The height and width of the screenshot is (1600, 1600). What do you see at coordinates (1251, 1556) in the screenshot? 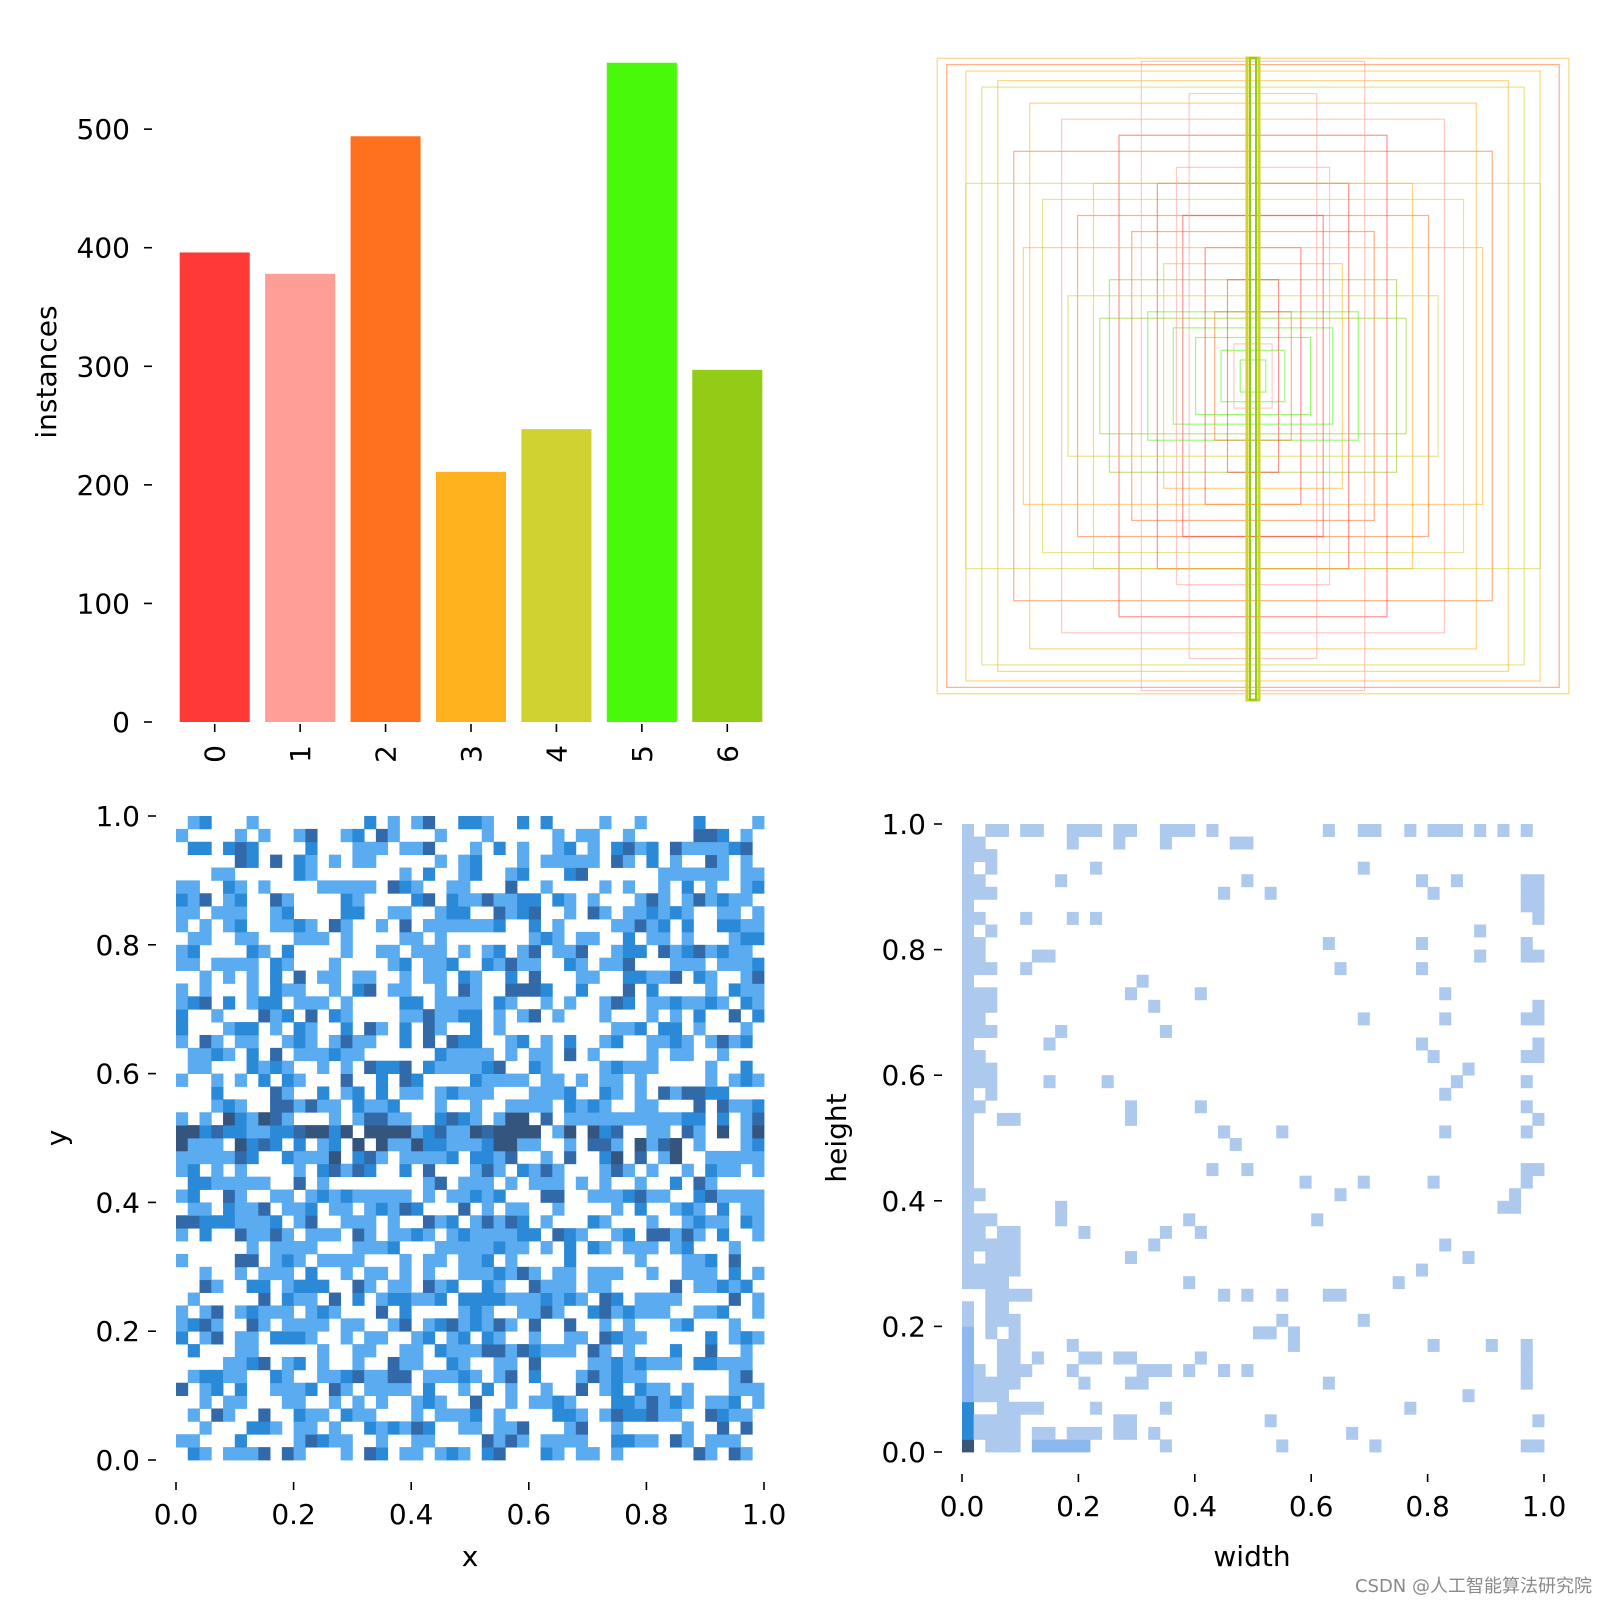
I see `wh-x-axis-label: width` at bounding box center [1251, 1556].